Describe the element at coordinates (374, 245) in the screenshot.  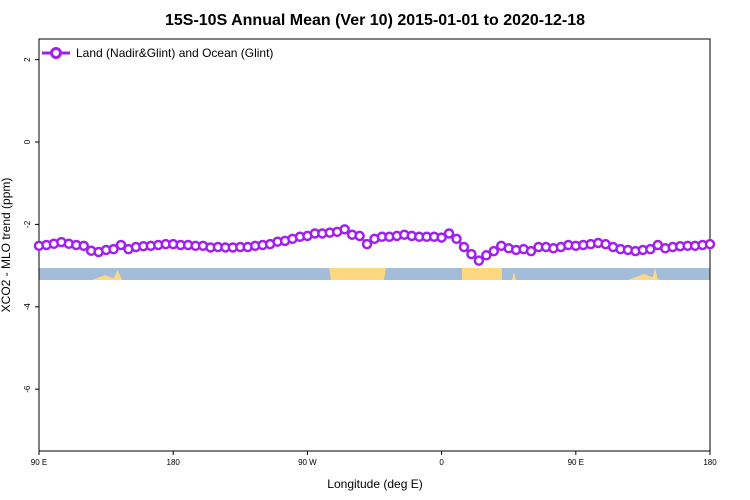
I see `series-layer` at that location.